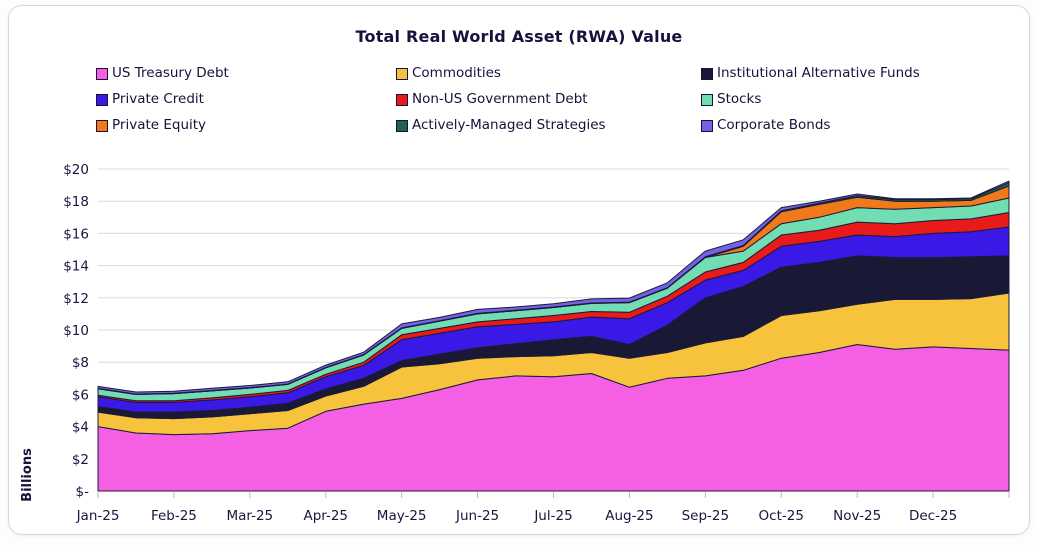 The image size is (1038, 545). I want to click on legend-item-non-us-government-debt: Non-US Government Debt, so click(548, 99).